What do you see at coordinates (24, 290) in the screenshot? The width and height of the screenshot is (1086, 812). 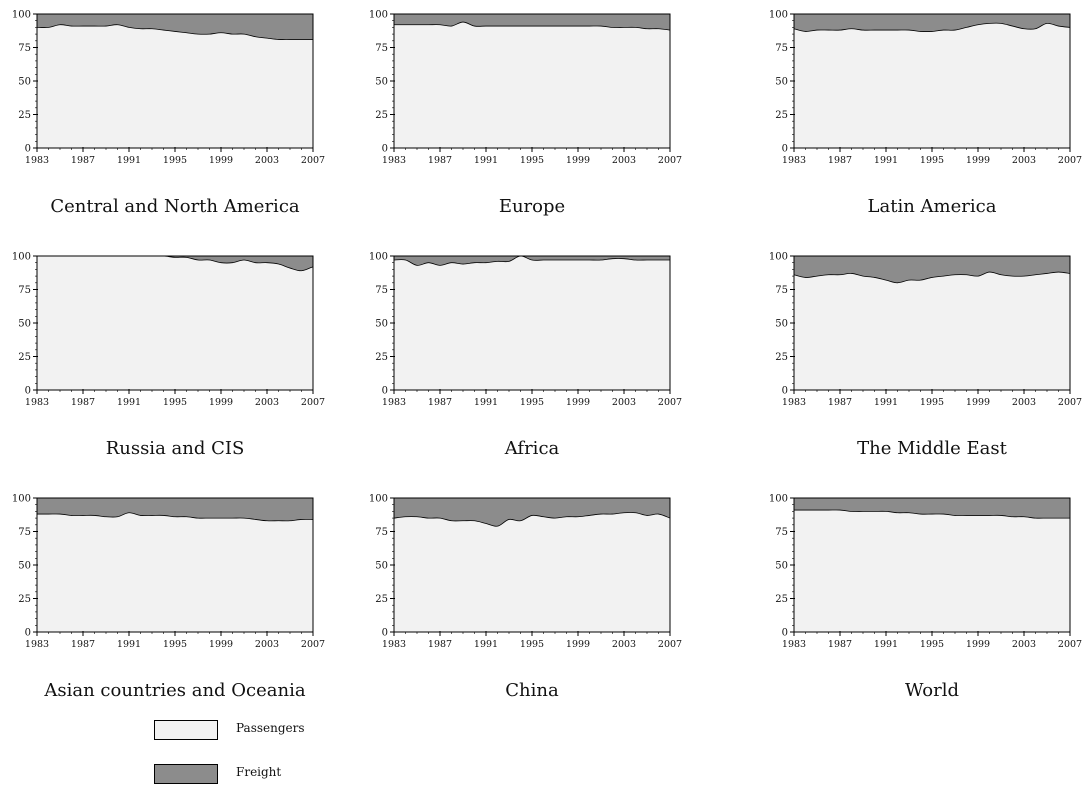 I see `panel-4-ytick-label: 75` at bounding box center [24, 290].